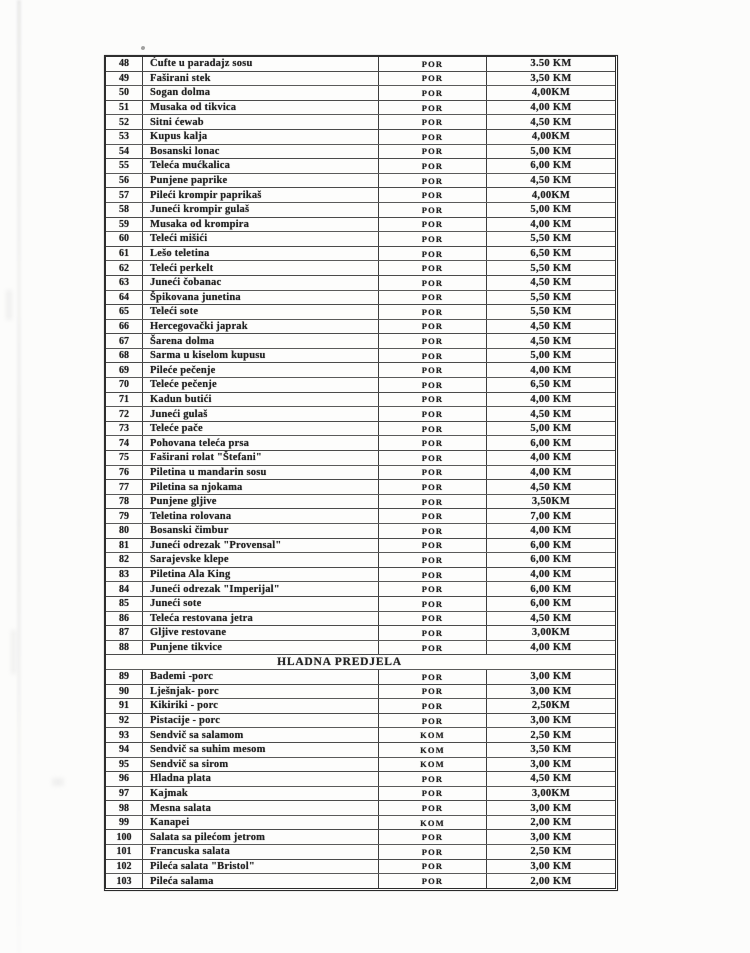  What do you see at coordinates (124, 866) in the screenshot?
I see `row-number-cell: 102` at bounding box center [124, 866].